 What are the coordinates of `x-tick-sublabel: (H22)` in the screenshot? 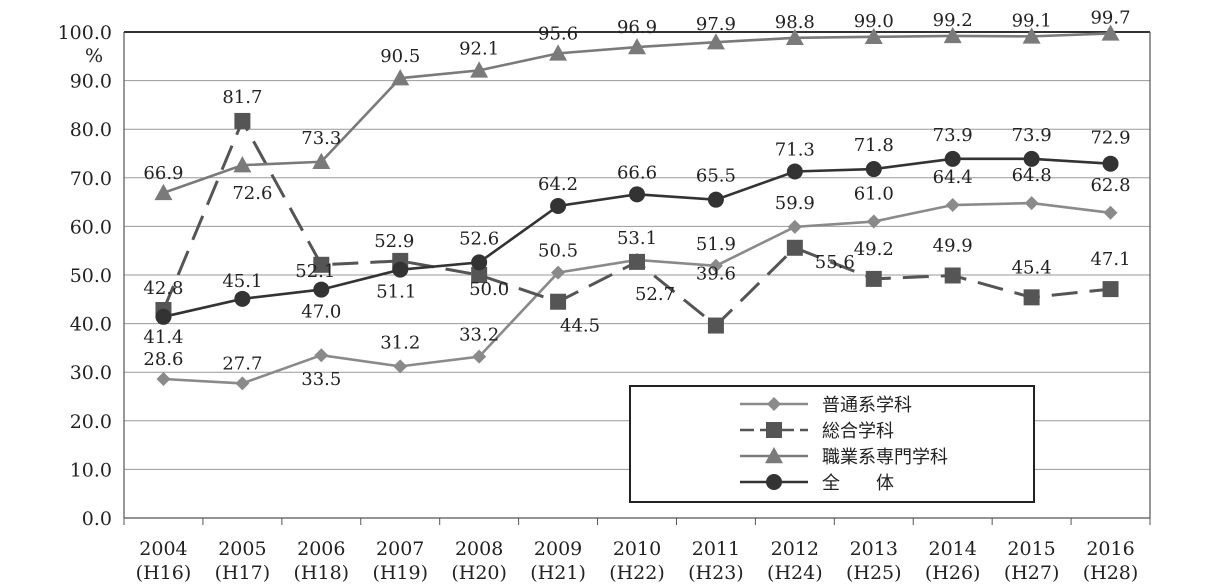 It's located at (637, 572).